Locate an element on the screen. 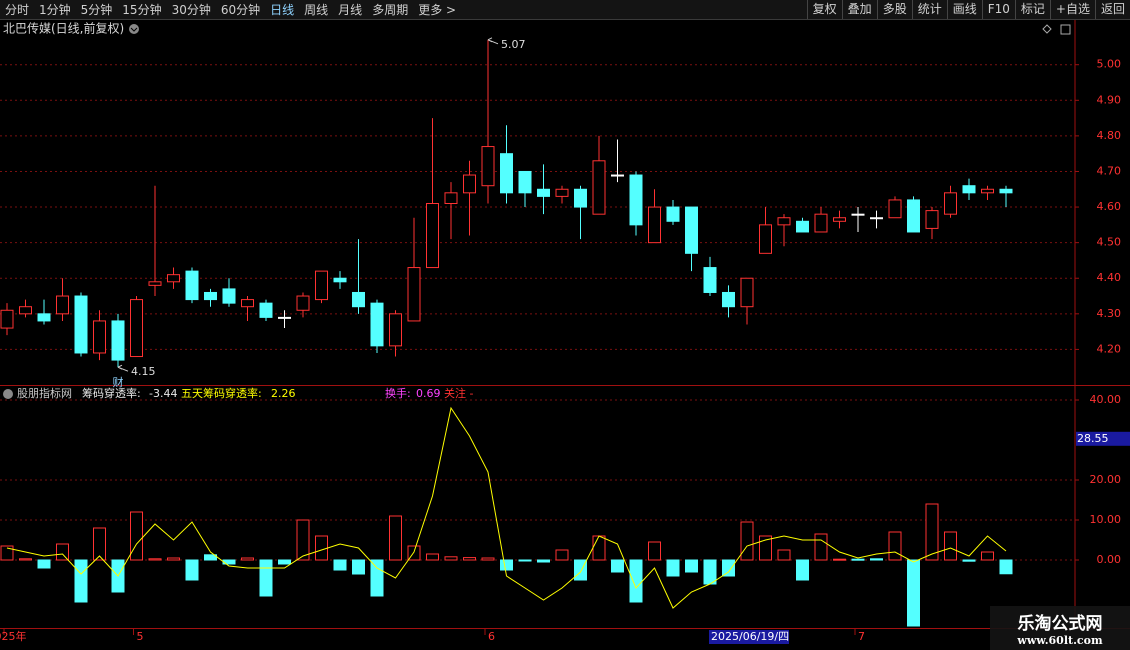 This screenshot has width=1130, height=650. min-pointer is located at coordinates (123, 368).